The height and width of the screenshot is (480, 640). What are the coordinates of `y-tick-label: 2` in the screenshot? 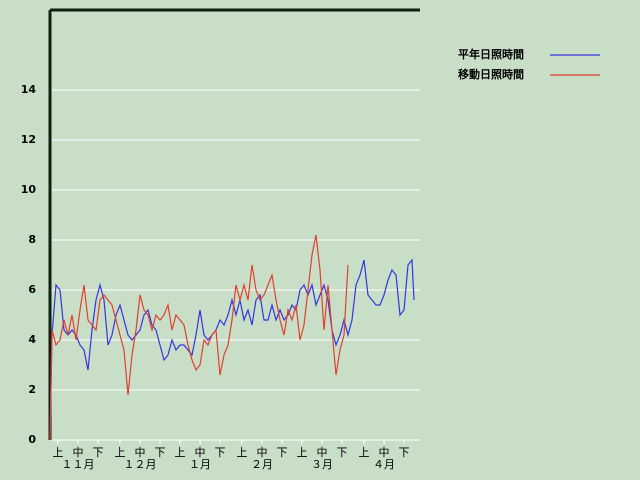 It's located at (32, 389).